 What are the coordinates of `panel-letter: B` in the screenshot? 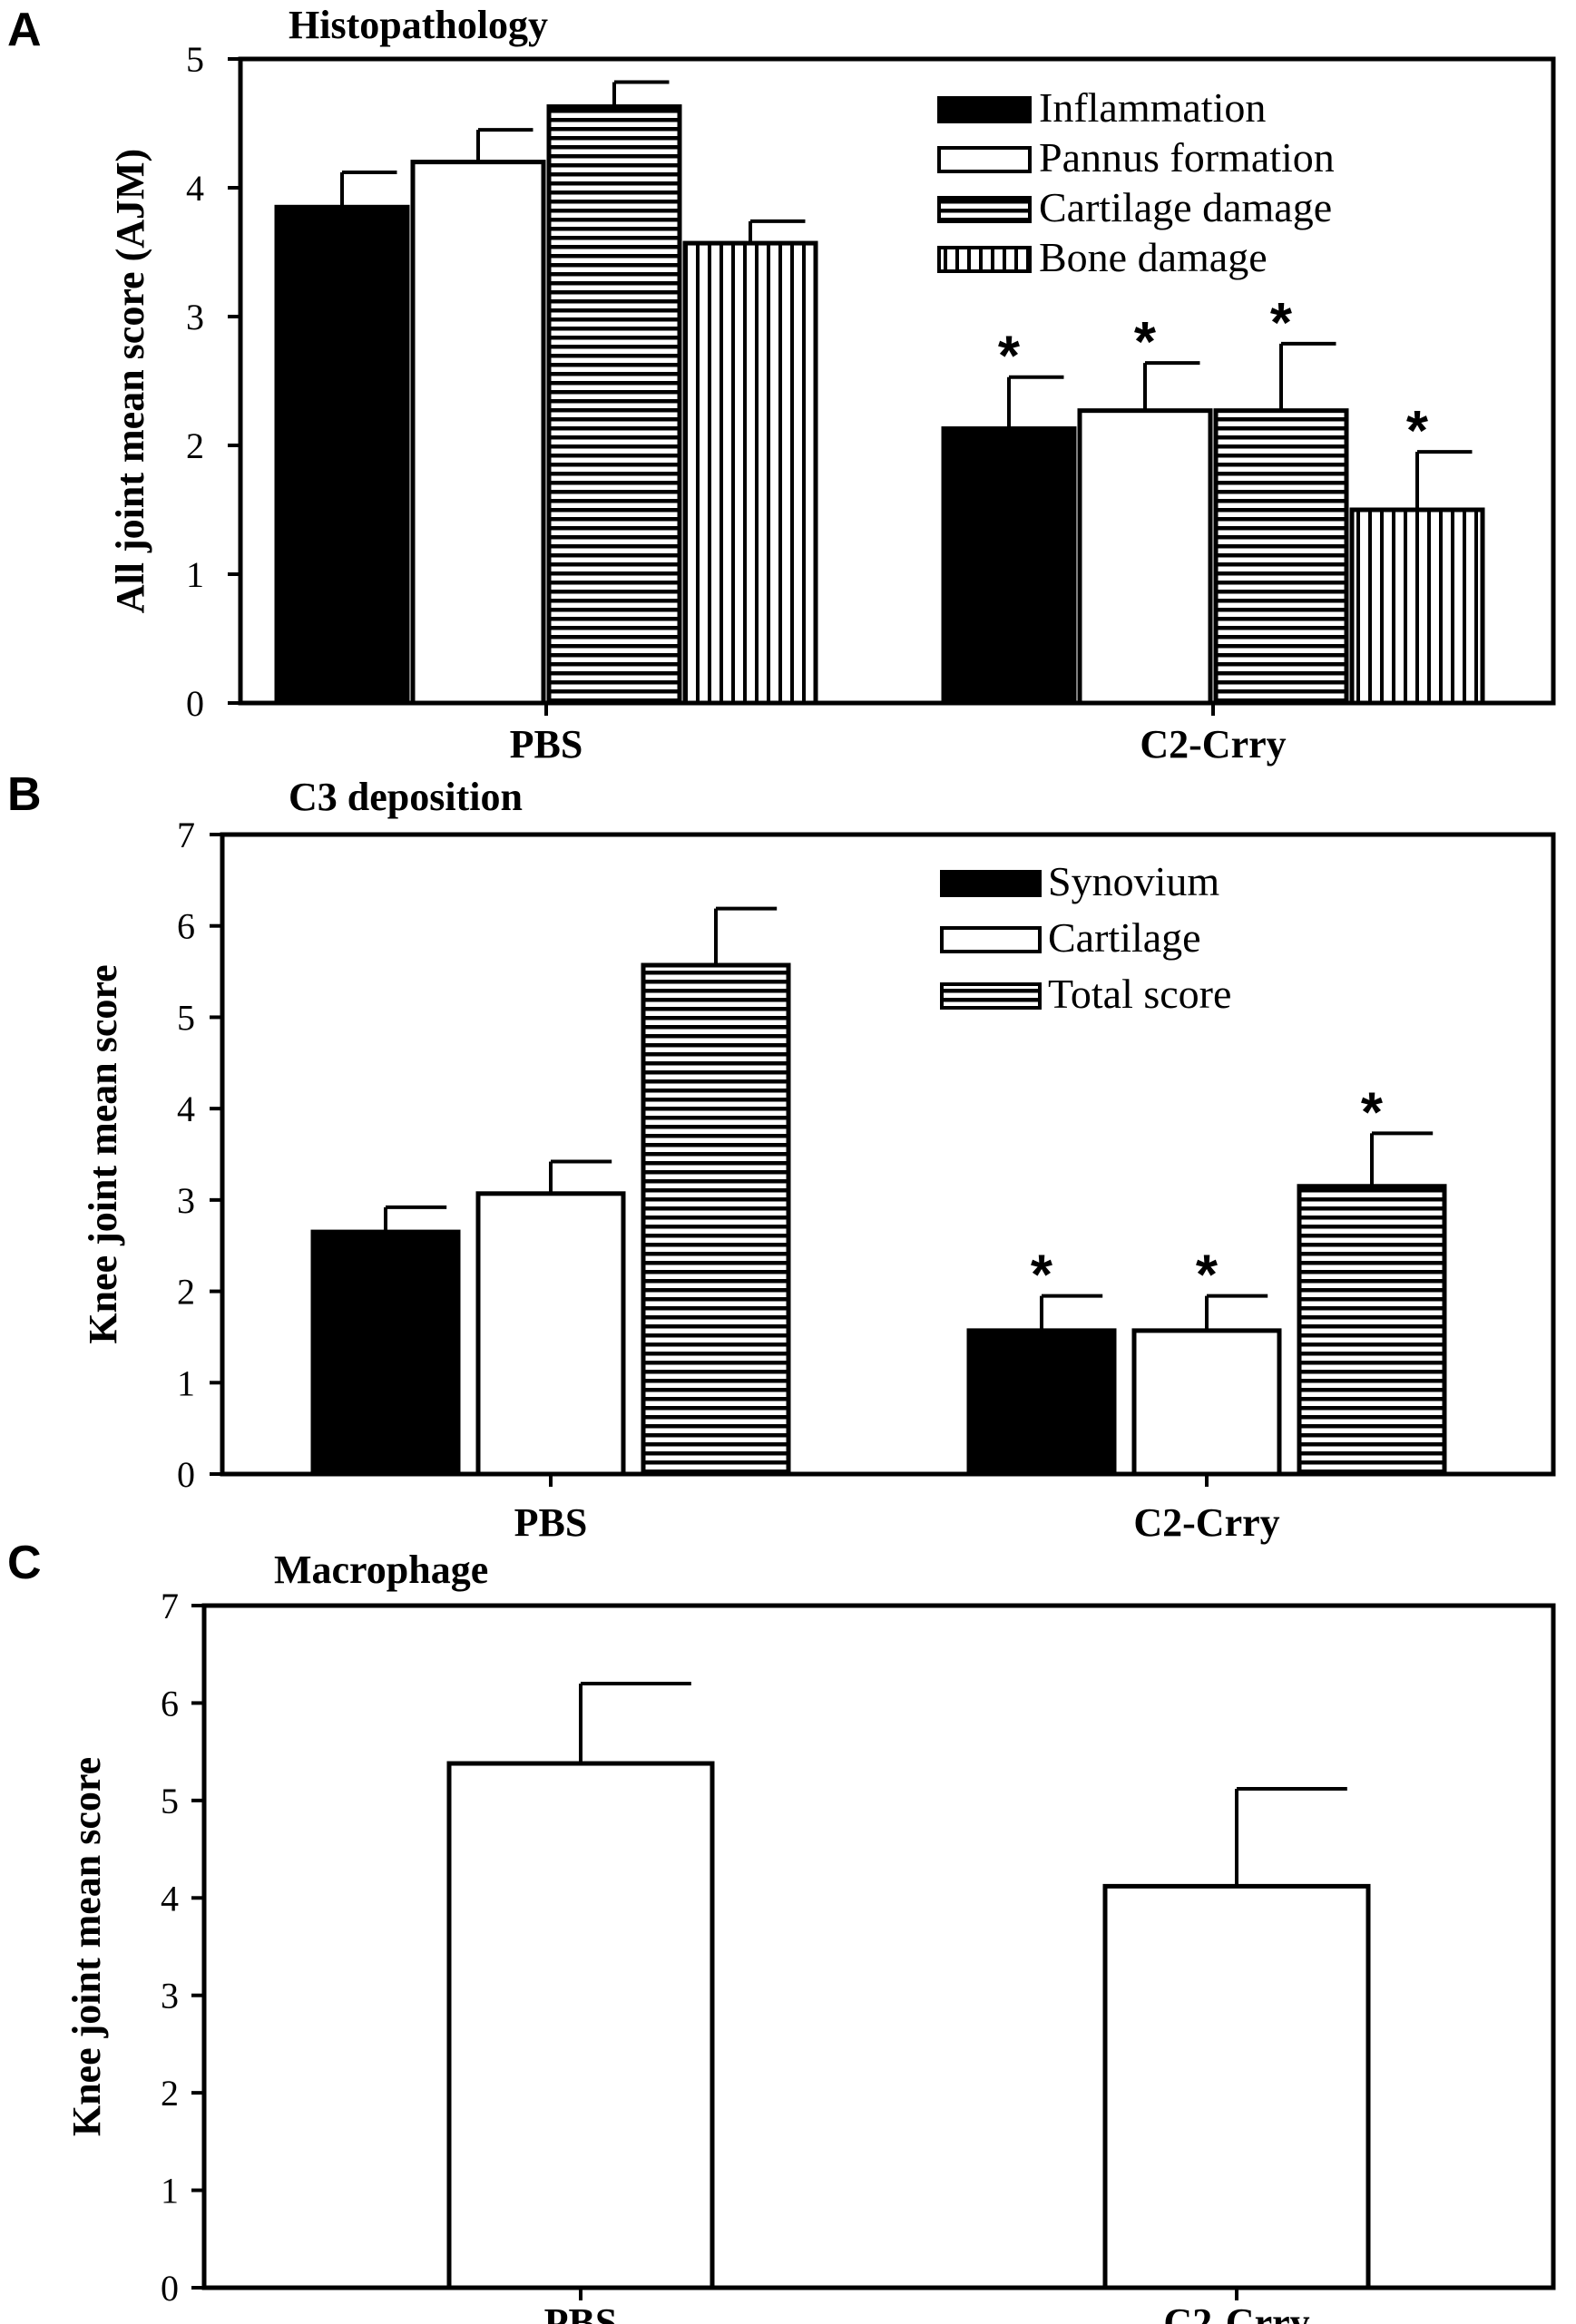 It's located at (25, 794).